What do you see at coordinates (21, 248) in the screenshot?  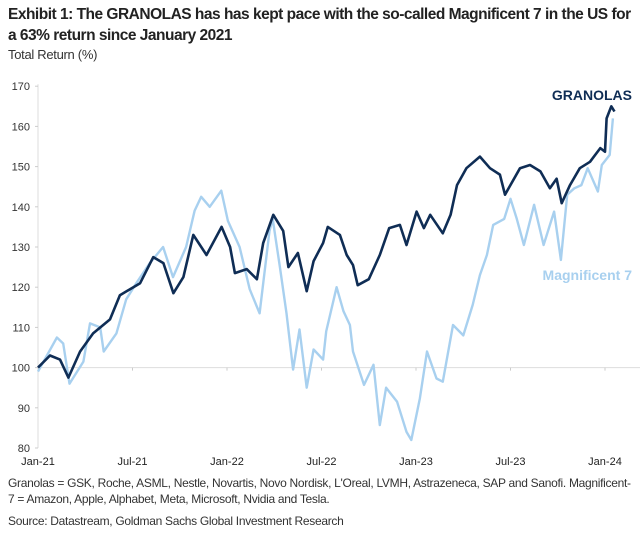 I see `y-tick-label: 130` at bounding box center [21, 248].